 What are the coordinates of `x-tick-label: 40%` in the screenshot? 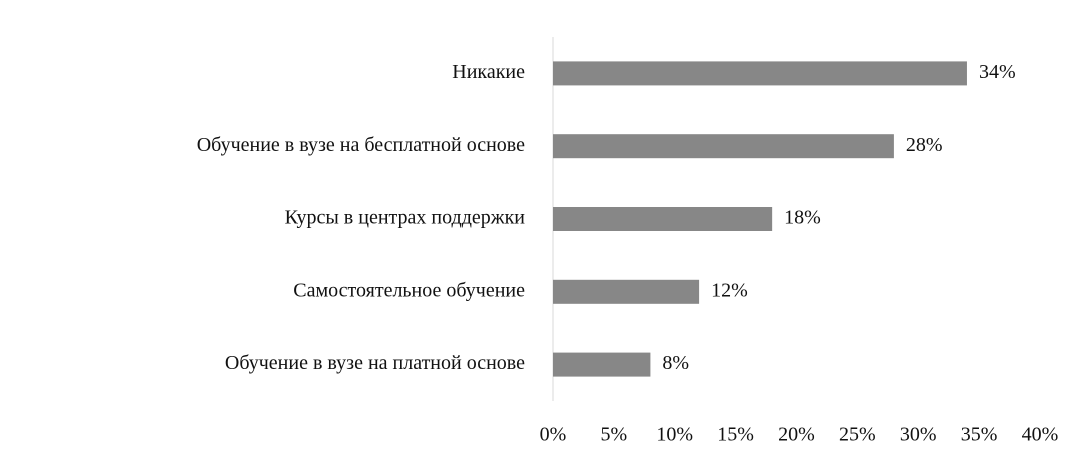 It's located at (1040, 435).